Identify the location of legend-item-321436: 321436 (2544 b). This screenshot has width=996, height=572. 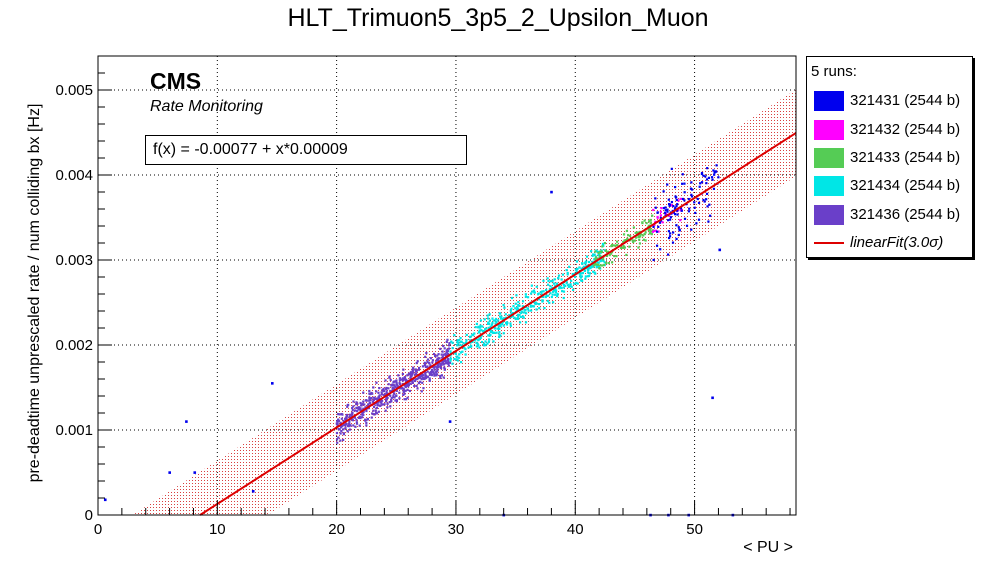
(892, 215).